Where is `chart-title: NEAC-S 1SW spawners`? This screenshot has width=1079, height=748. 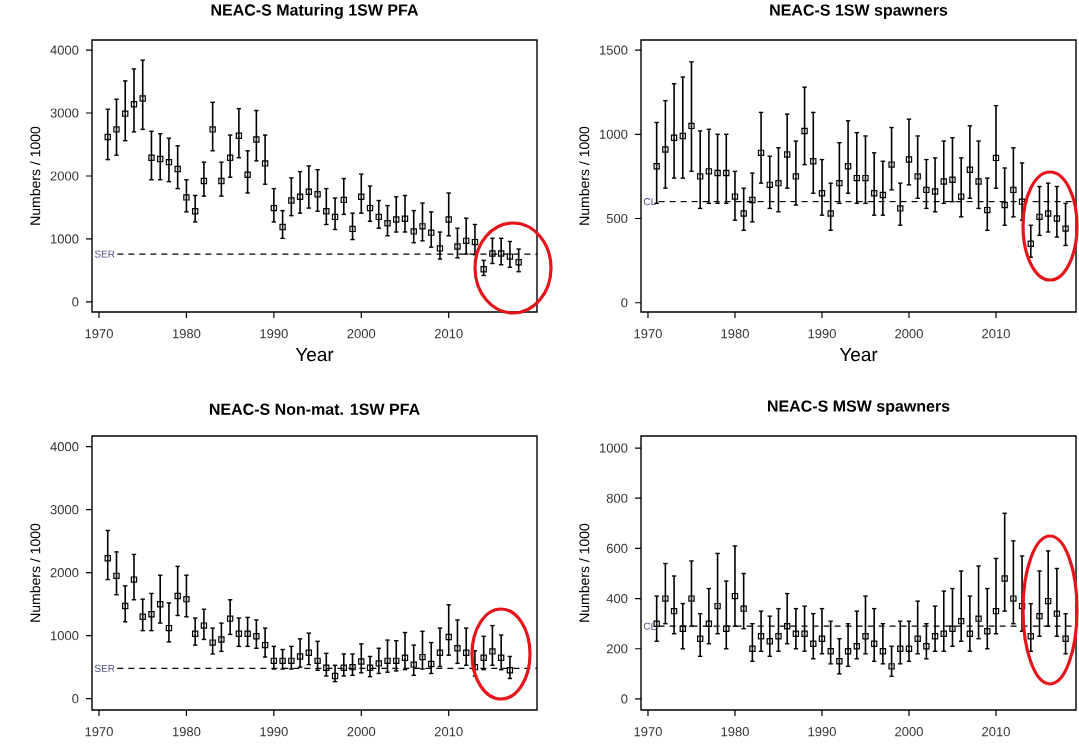
chart-title: NEAC-S 1SW spawners is located at coordinates (859, 11).